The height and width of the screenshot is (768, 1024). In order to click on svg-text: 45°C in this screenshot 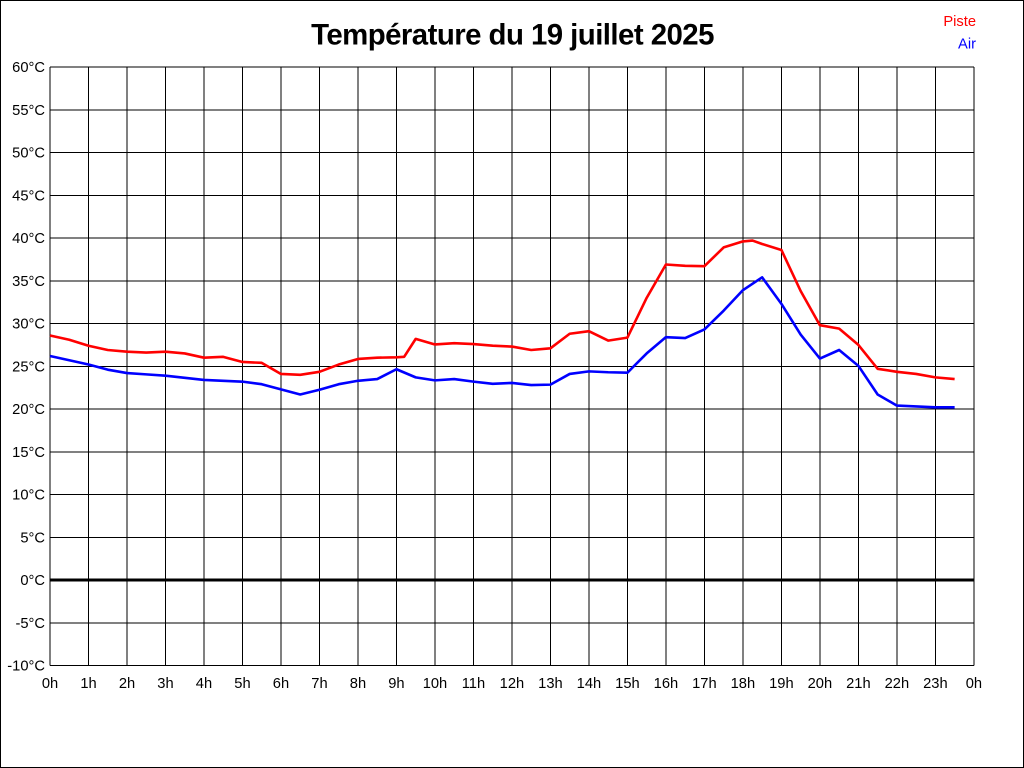, I will do `click(28, 196)`.